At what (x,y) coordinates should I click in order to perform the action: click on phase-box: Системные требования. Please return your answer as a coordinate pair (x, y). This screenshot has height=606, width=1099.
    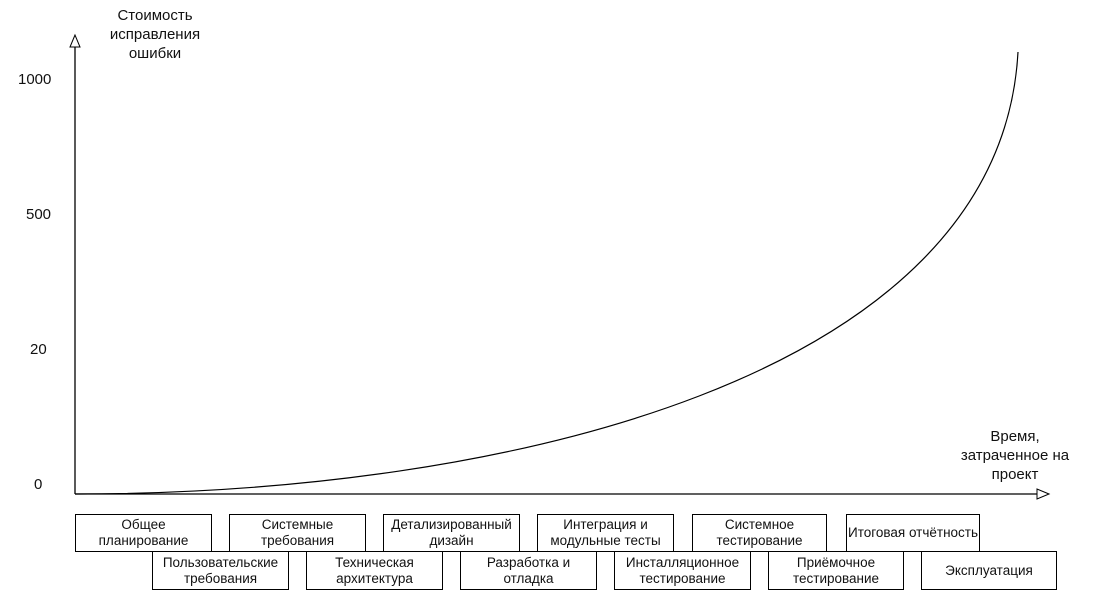
    Looking at the image, I should click on (297, 533).